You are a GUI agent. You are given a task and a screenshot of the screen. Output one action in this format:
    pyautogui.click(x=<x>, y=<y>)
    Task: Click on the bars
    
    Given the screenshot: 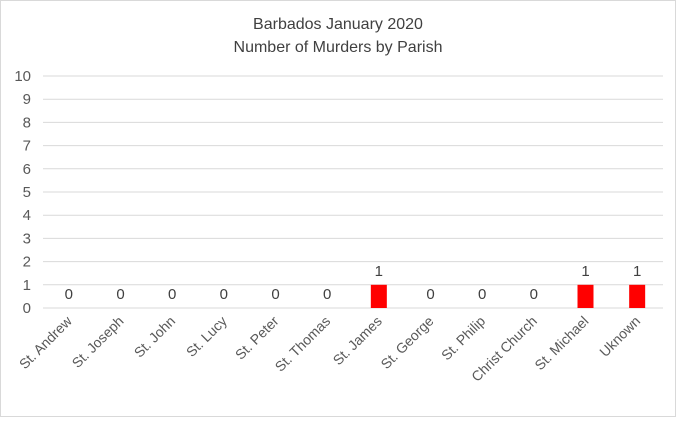 What is the action you would take?
    pyautogui.click(x=508, y=296)
    